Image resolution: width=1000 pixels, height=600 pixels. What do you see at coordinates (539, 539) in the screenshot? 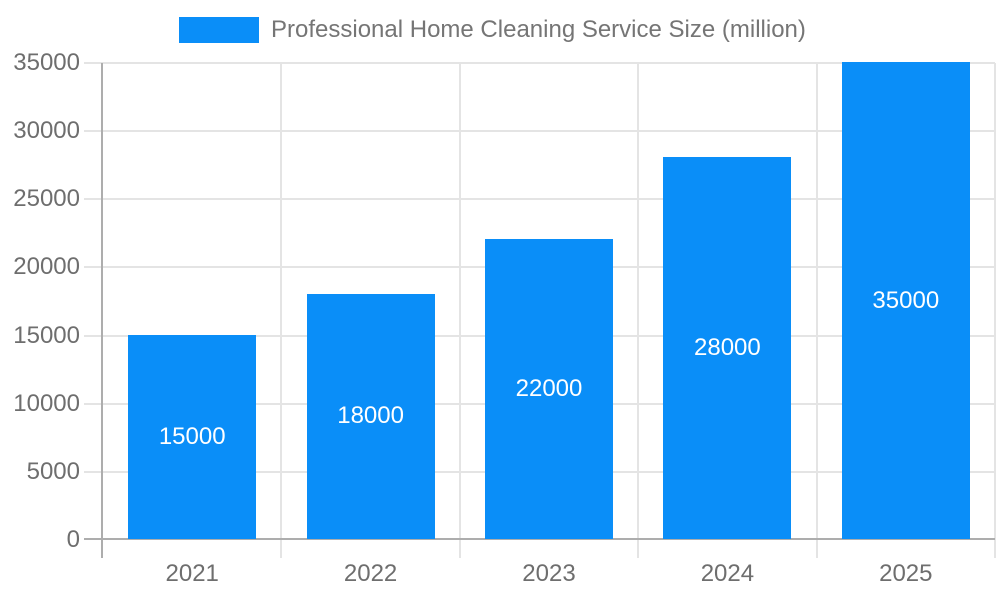
I see `x-axis-line` at bounding box center [539, 539].